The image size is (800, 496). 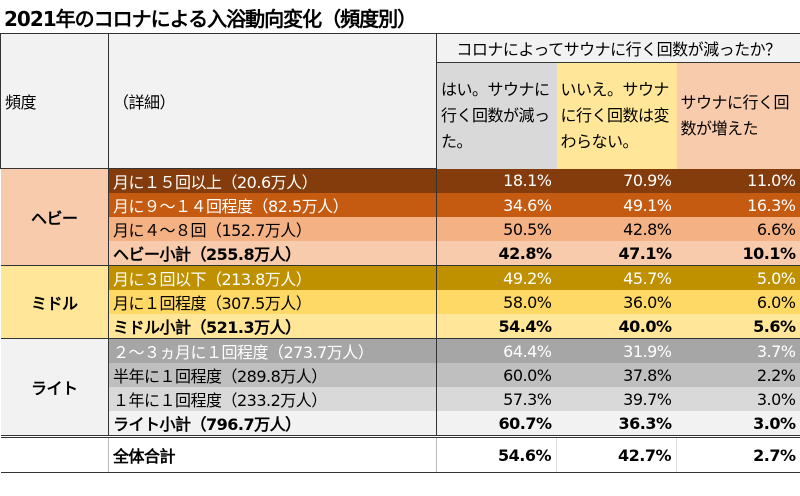 What do you see at coordinates (647, 399) in the screenshot?
I see `value-unchanged: 39.7%` at bounding box center [647, 399].